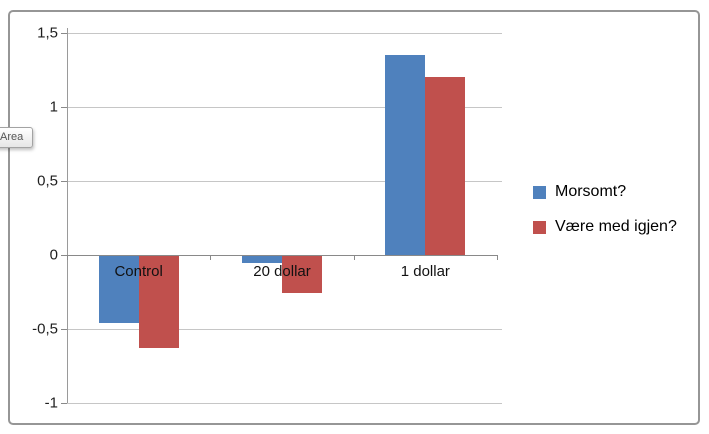 Image resolution: width=709 pixels, height=434 pixels. What do you see at coordinates (53, 255) in the screenshot?
I see `y-axis-label: 0` at bounding box center [53, 255].